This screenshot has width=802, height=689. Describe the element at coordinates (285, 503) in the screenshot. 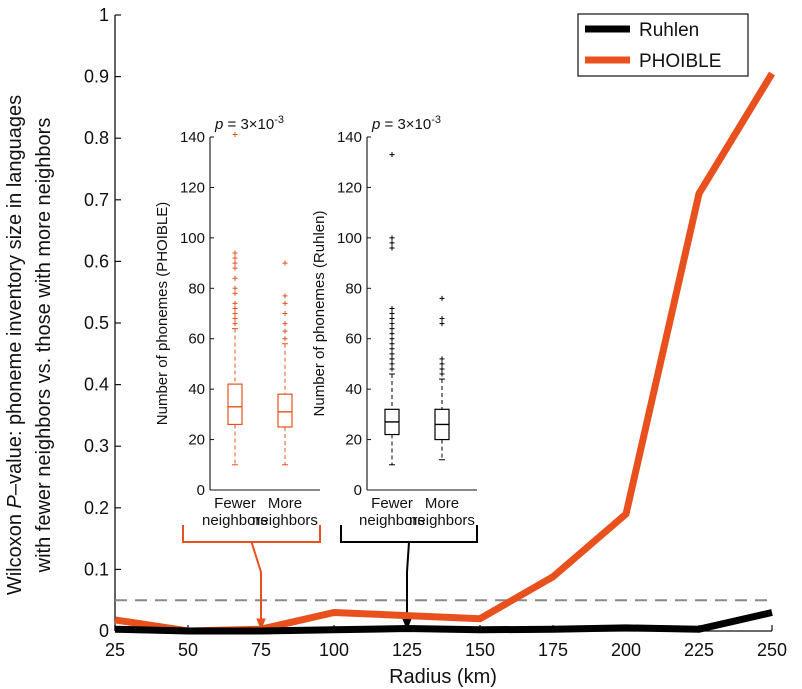

I see `inset-category-label: More` at that location.